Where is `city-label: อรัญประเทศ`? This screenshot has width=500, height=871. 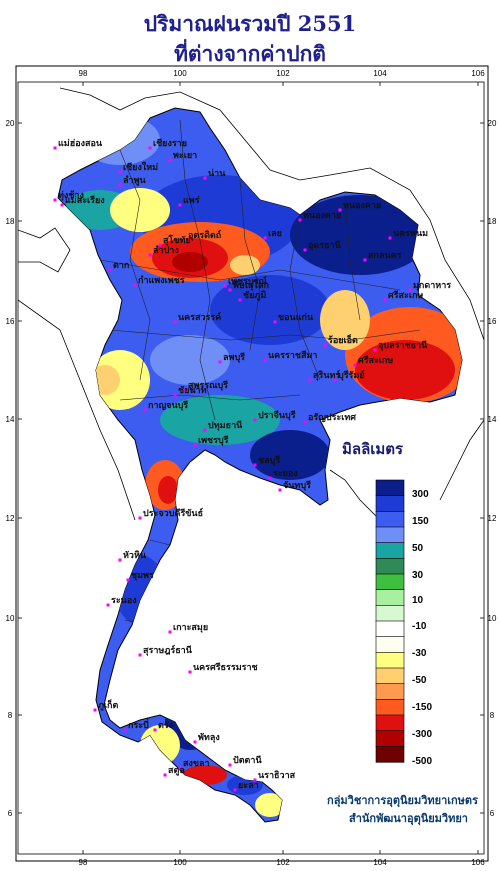 city-label: อรัญประเทศ is located at coordinates (332, 417).